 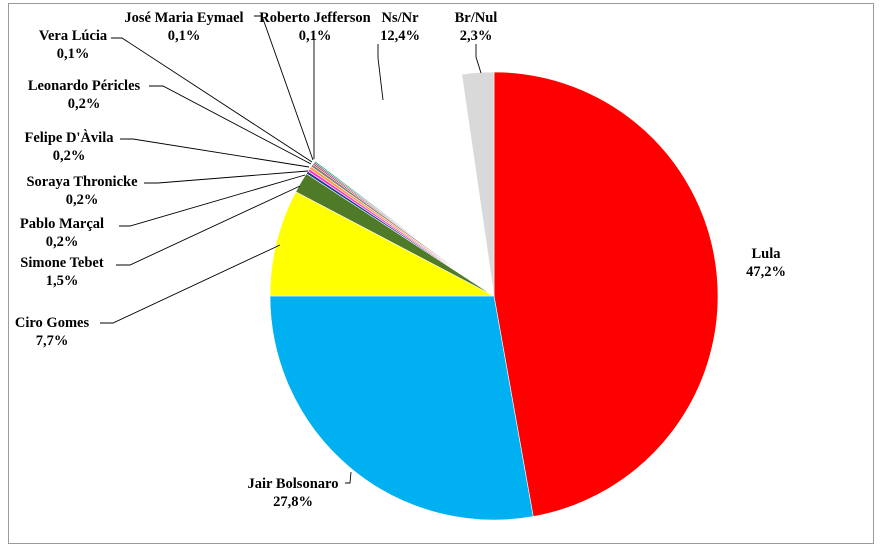 I want to click on slice-value-ciro-gomes: 7,7%, so click(x=52, y=341).